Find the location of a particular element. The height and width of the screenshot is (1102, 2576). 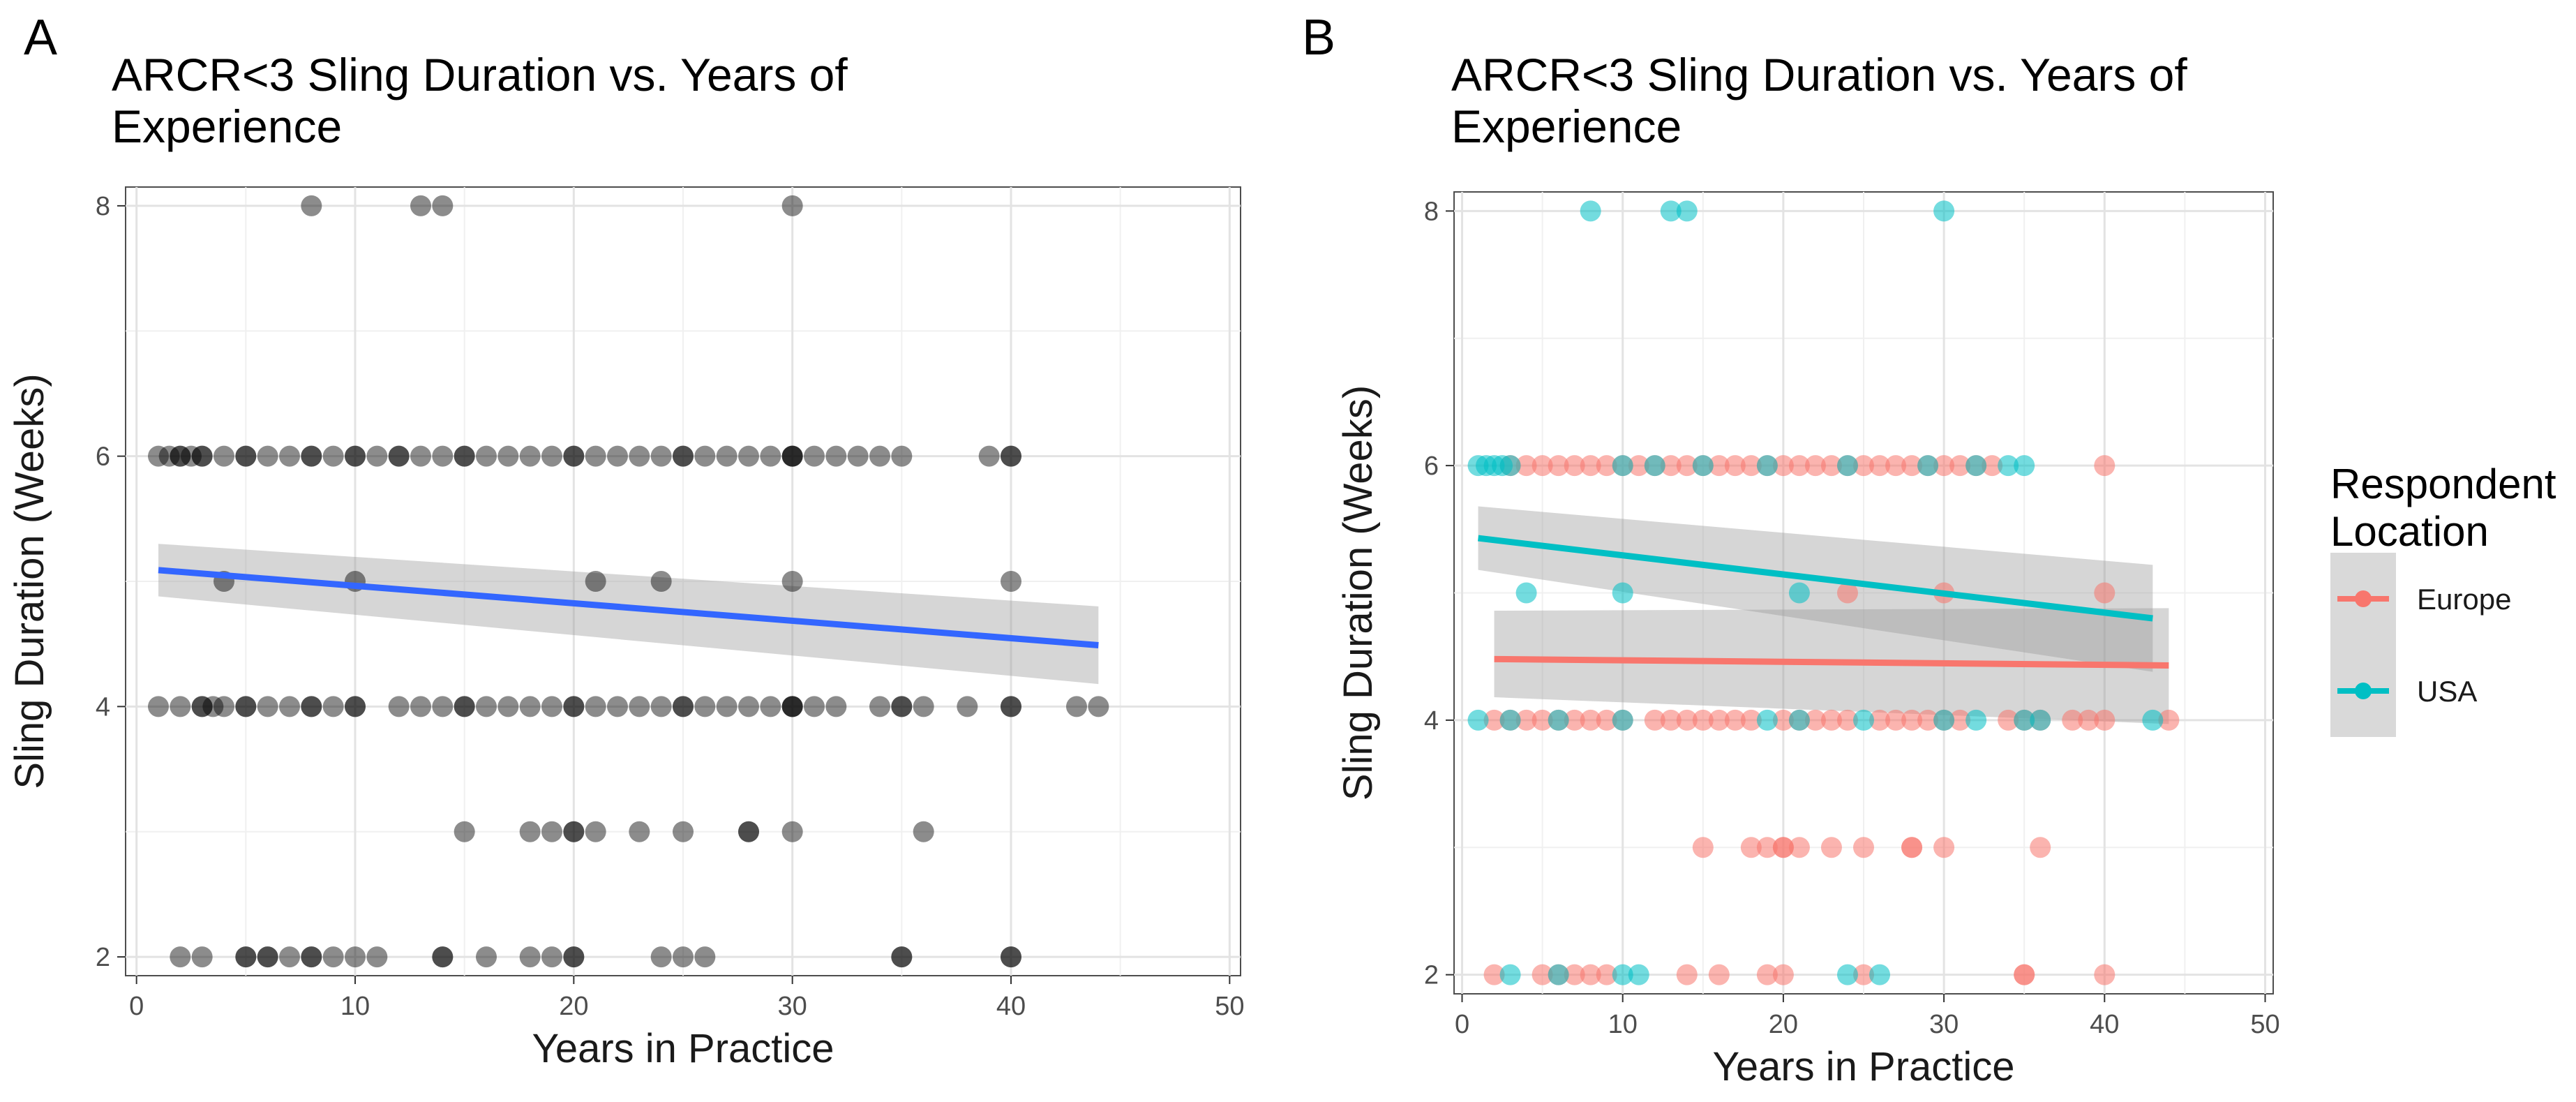

y-tick-label: 8 is located at coordinates (103, 206).